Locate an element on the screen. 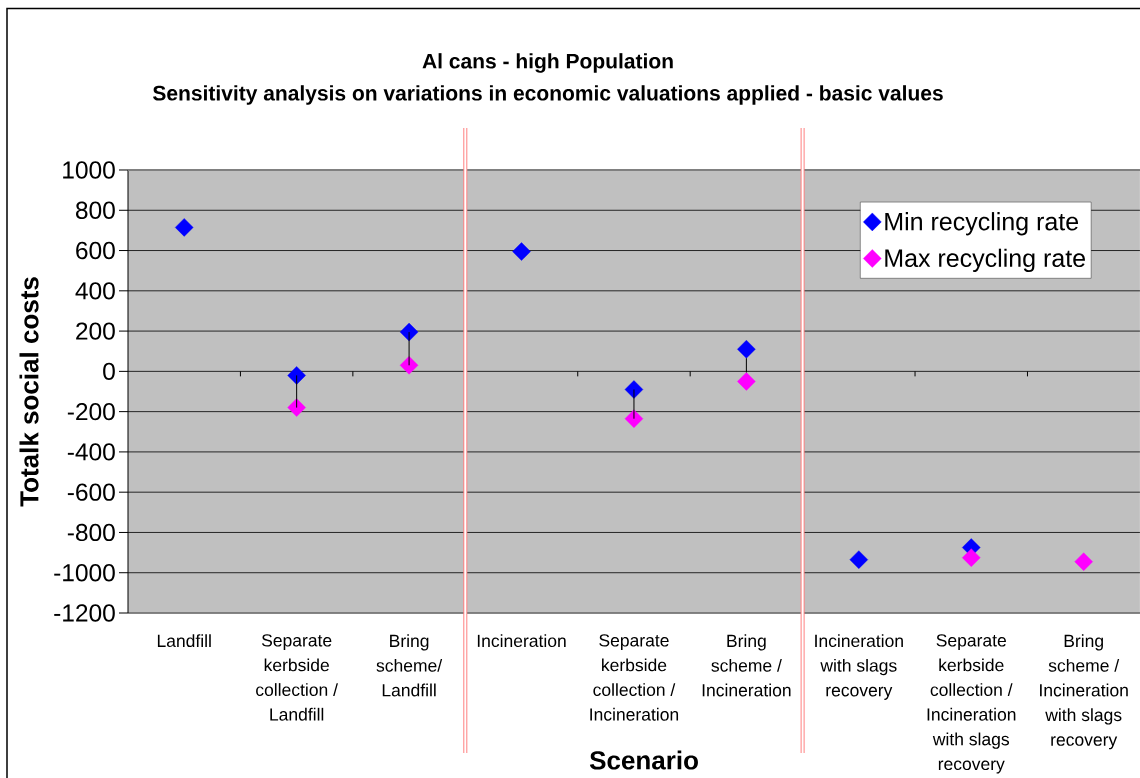 This screenshot has width=1140, height=778. legend-label: Min recycling rate is located at coordinates (982, 224).